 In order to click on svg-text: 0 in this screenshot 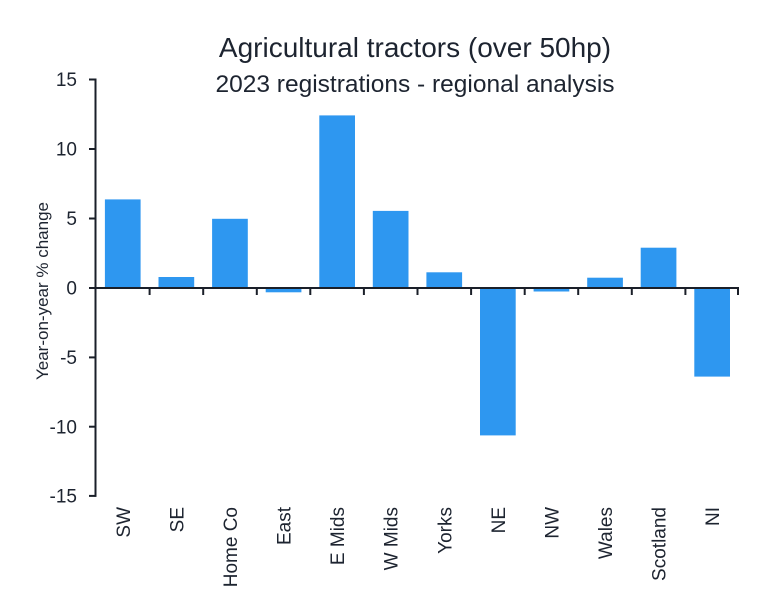, I will do `click(71, 289)`.